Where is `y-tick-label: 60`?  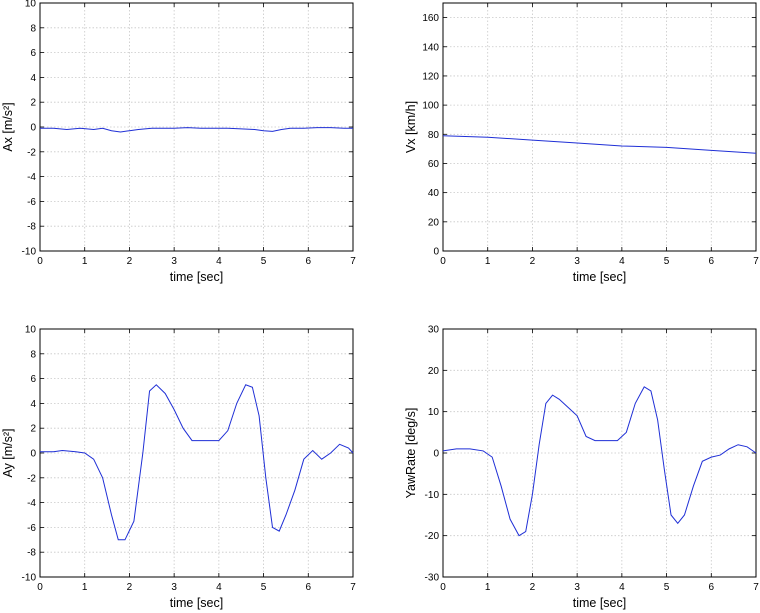
y-tick-label: 60 is located at coordinates (434, 164).